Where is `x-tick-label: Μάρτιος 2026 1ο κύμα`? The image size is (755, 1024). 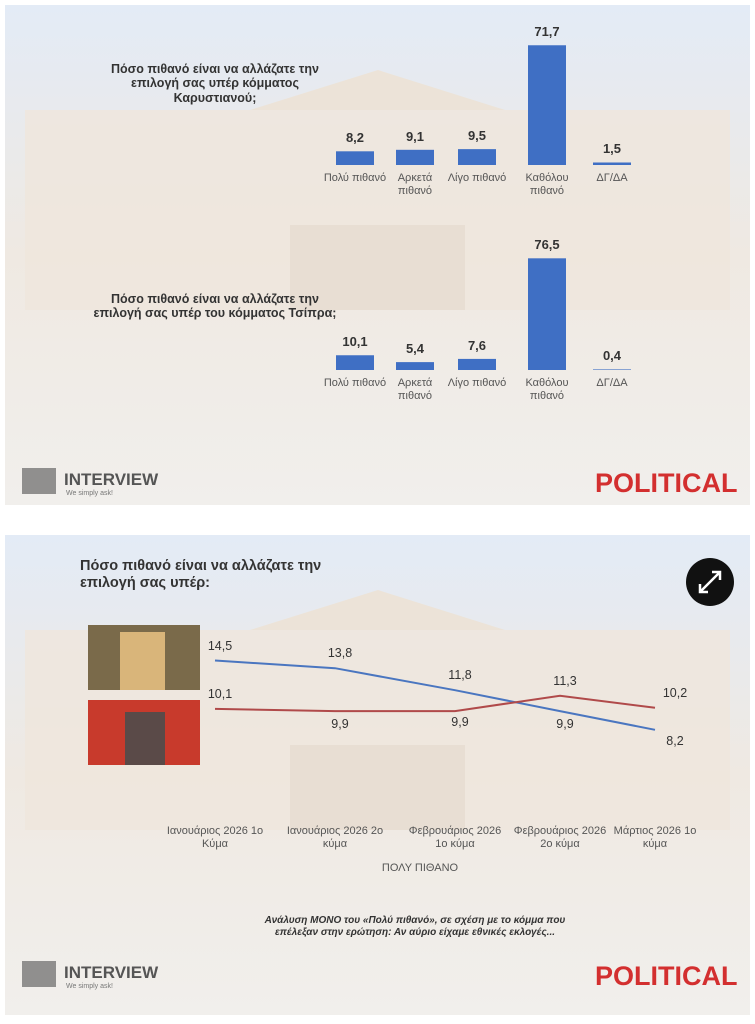 x-tick-label: Μάρτιος 2026 1ο κύμα is located at coordinates (655, 837).